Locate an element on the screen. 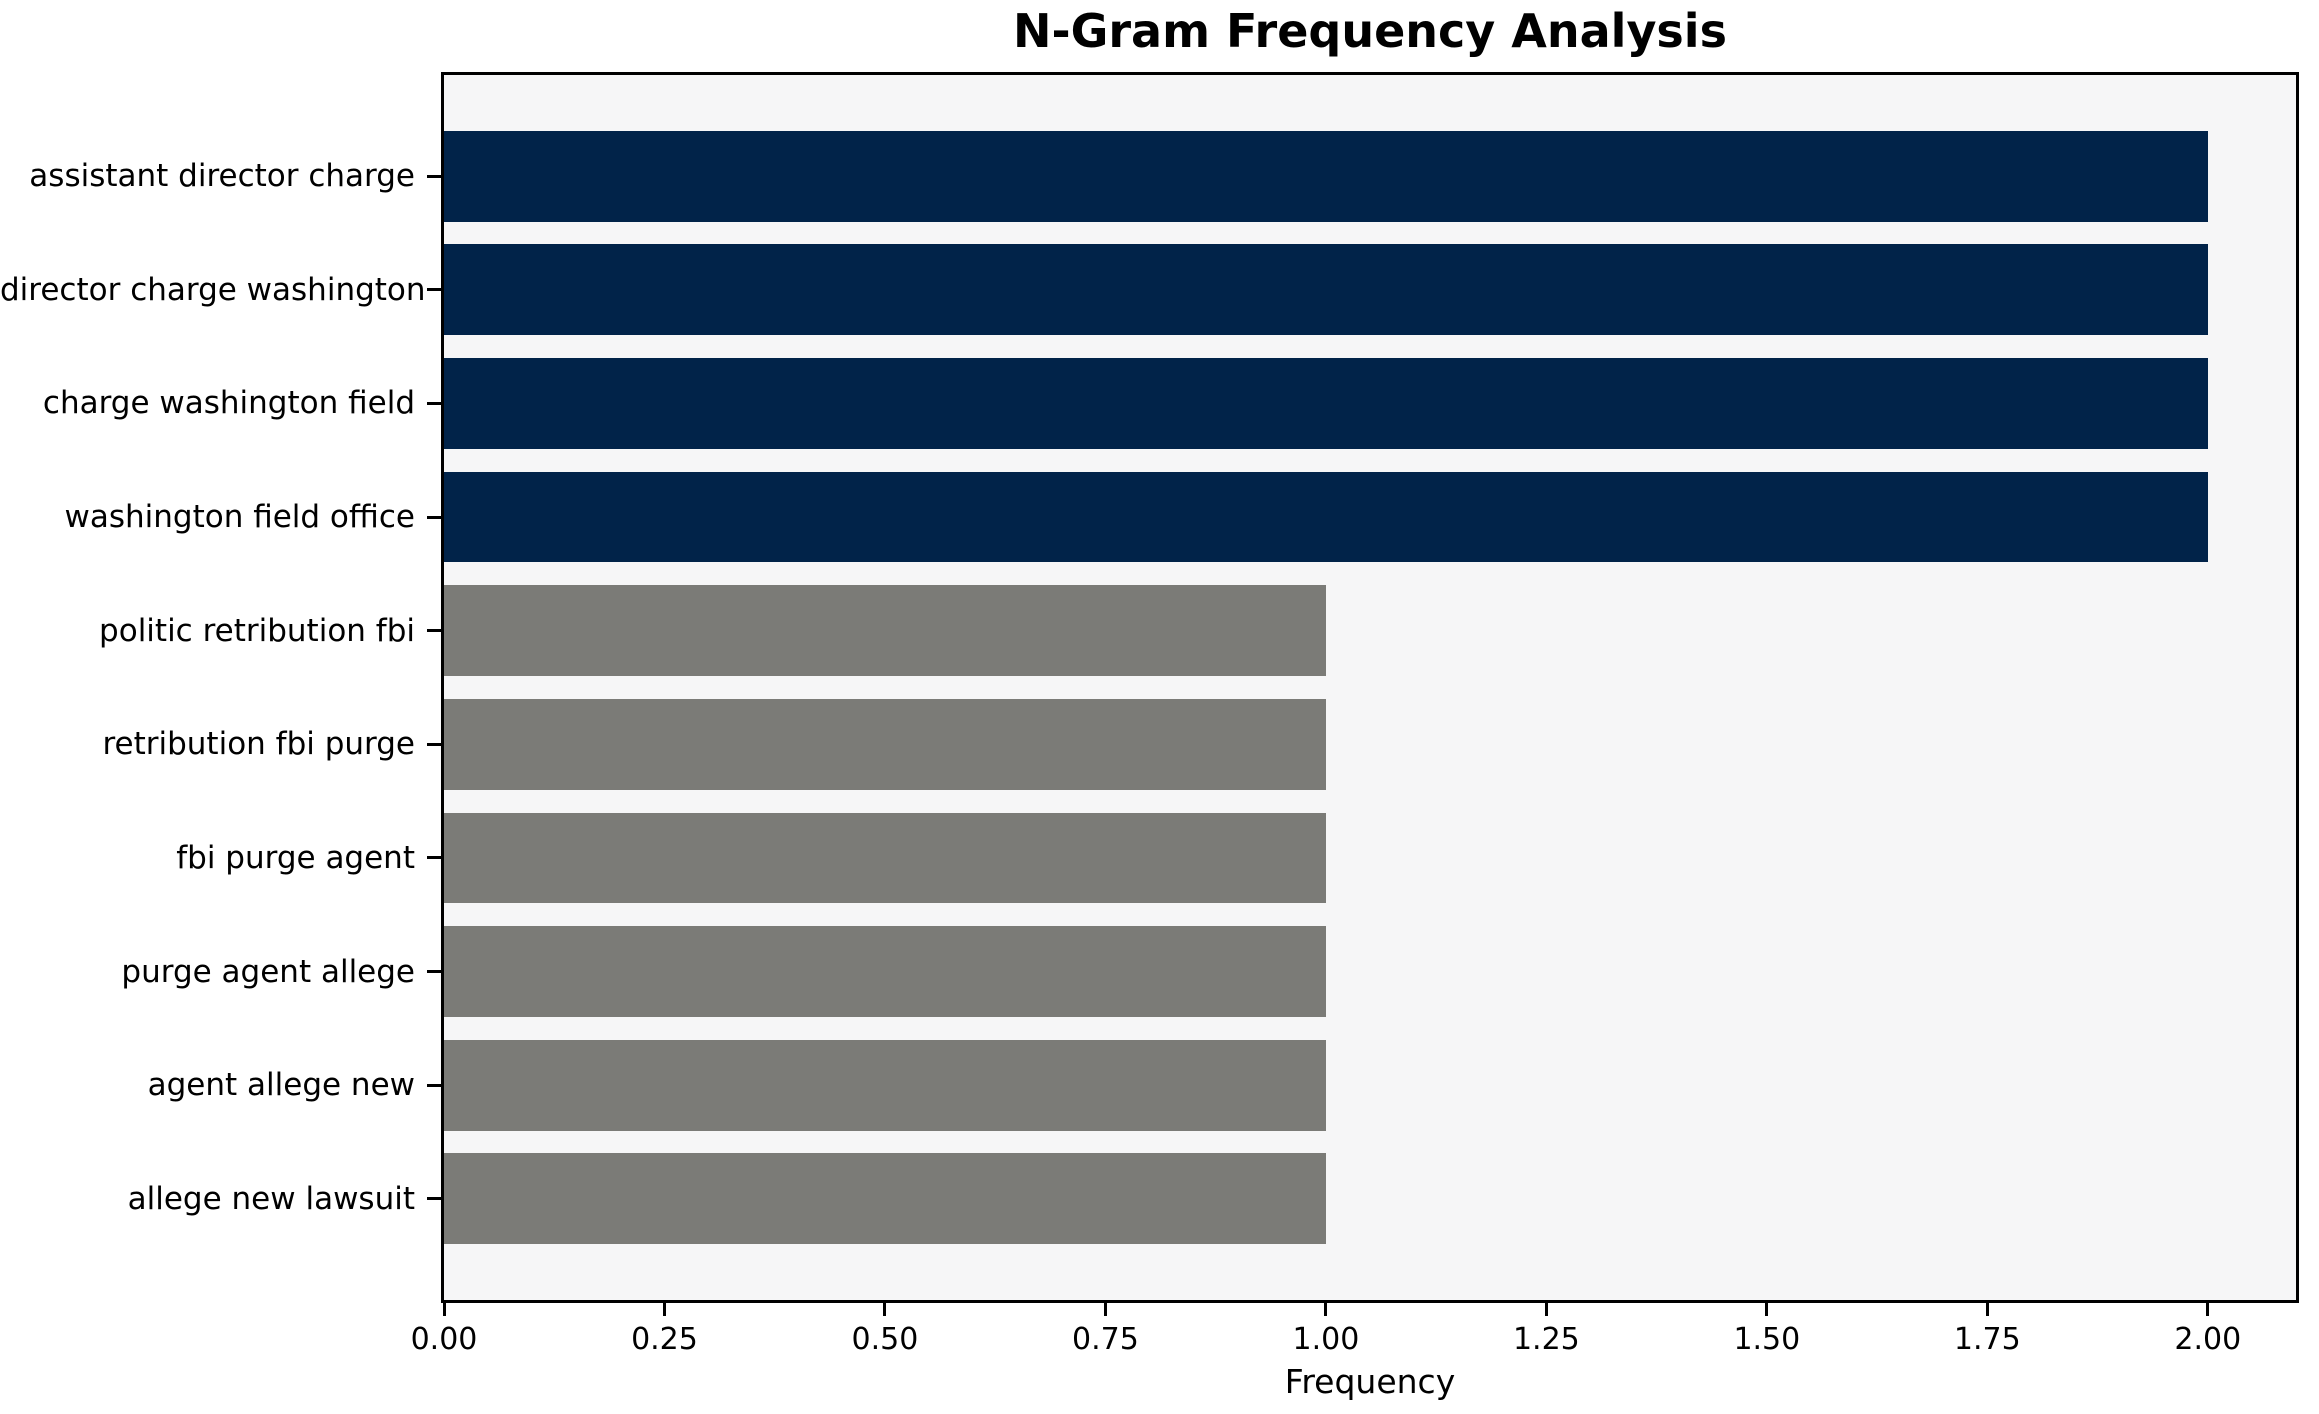 The height and width of the screenshot is (1414, 2319). x-tick-label: 0.00 is located at coordinates (444, 1339).